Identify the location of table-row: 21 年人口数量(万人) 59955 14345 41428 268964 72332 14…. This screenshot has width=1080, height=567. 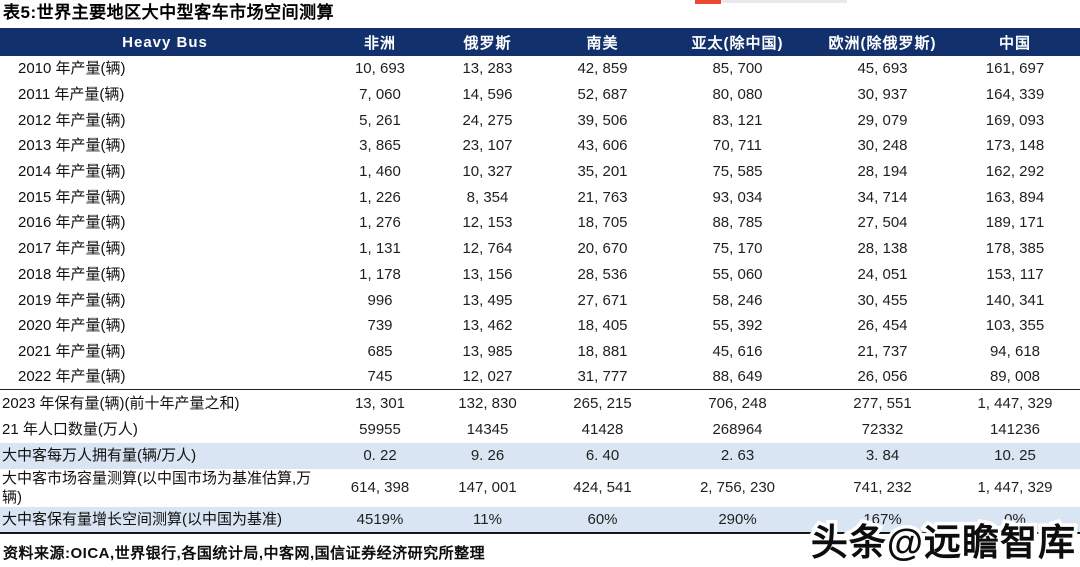
(540, 430).